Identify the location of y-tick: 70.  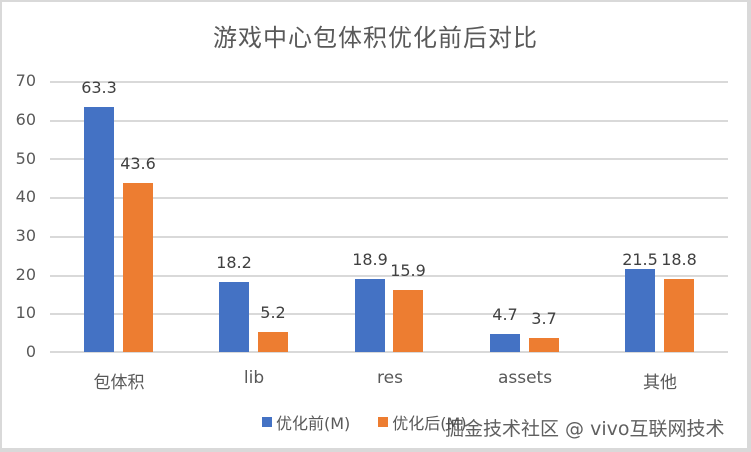
(25, 80).